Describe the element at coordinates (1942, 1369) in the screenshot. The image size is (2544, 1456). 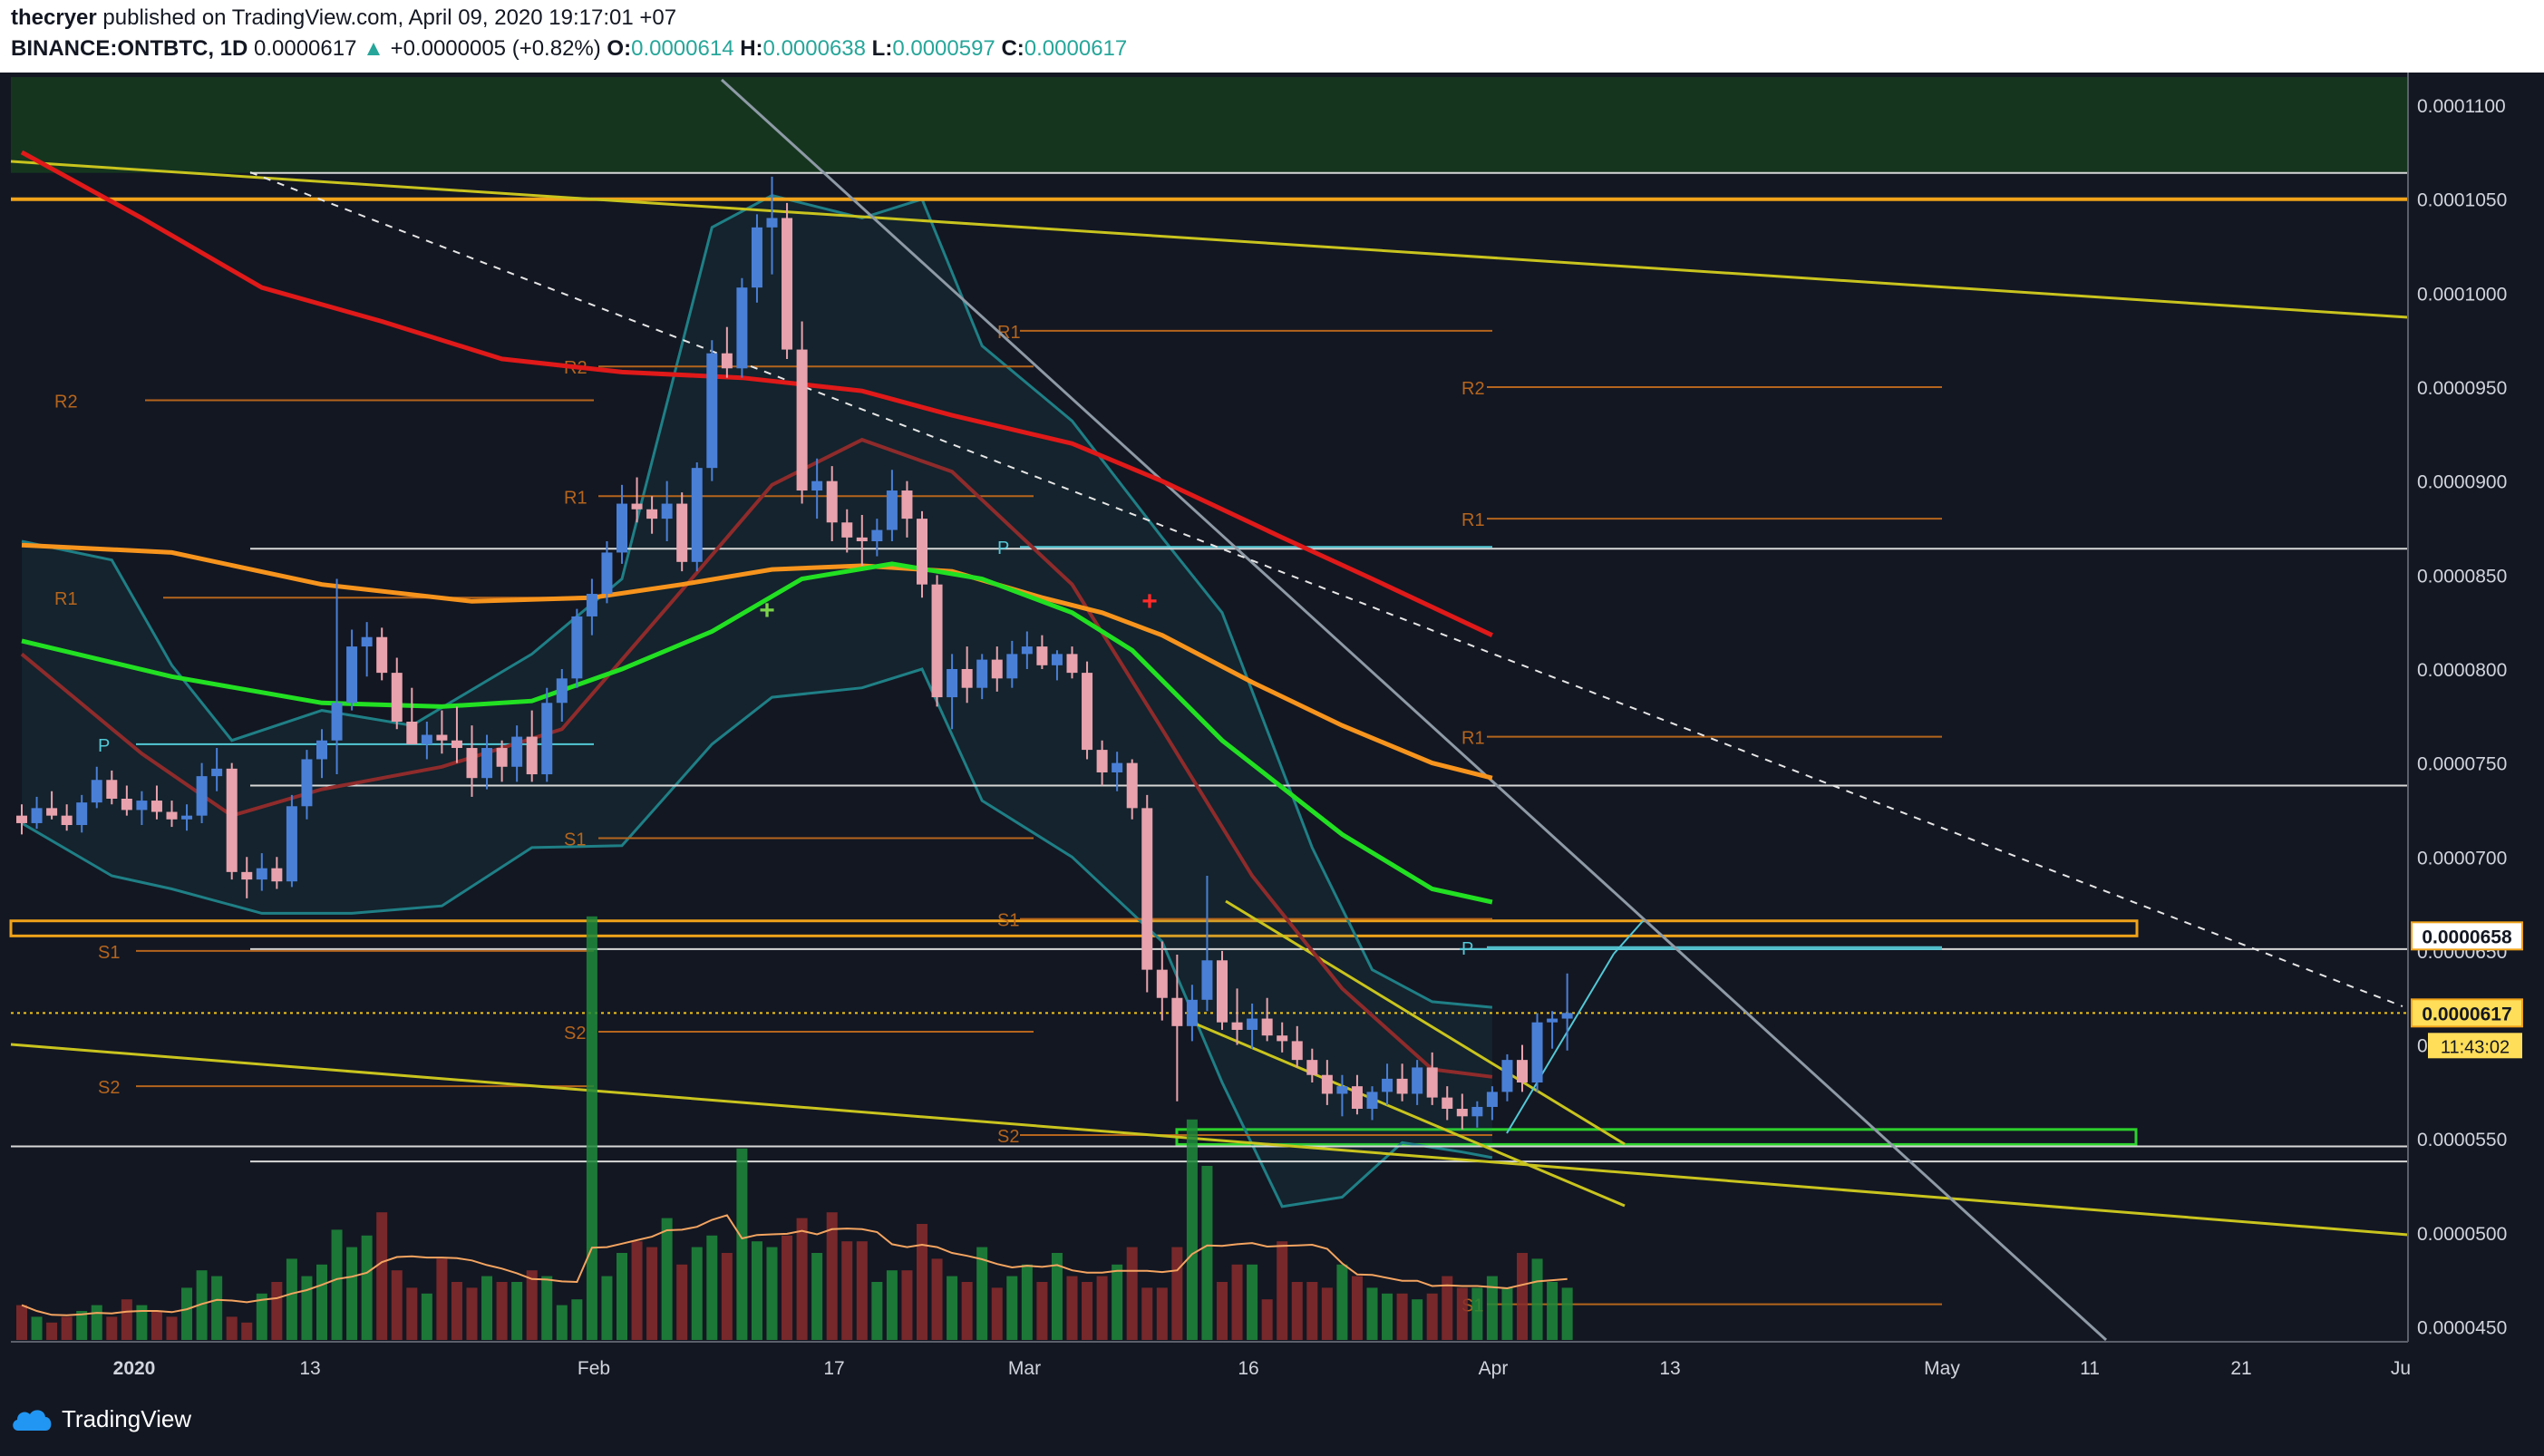
I see `x-tick-label: May` at that location.